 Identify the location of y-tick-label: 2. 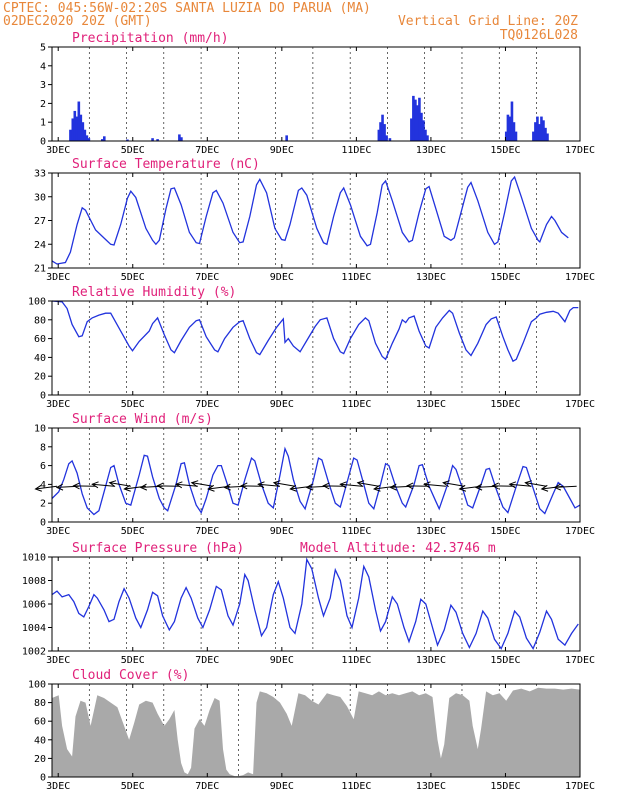
(43, 504).